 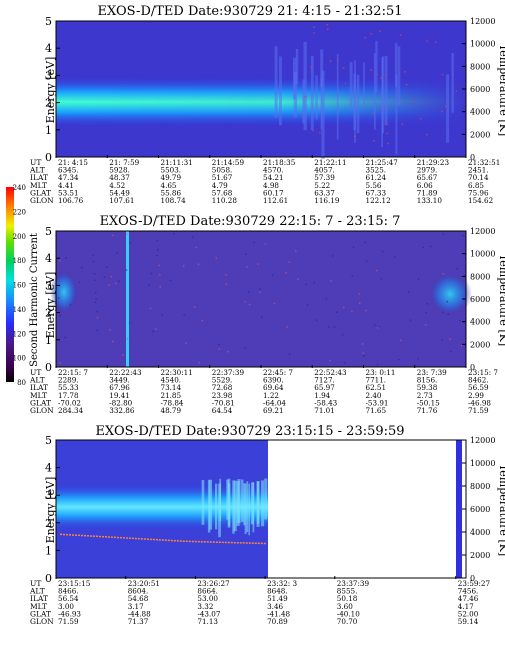 I want to click on orbit-value: -82.80, so click(x=120, y=402).